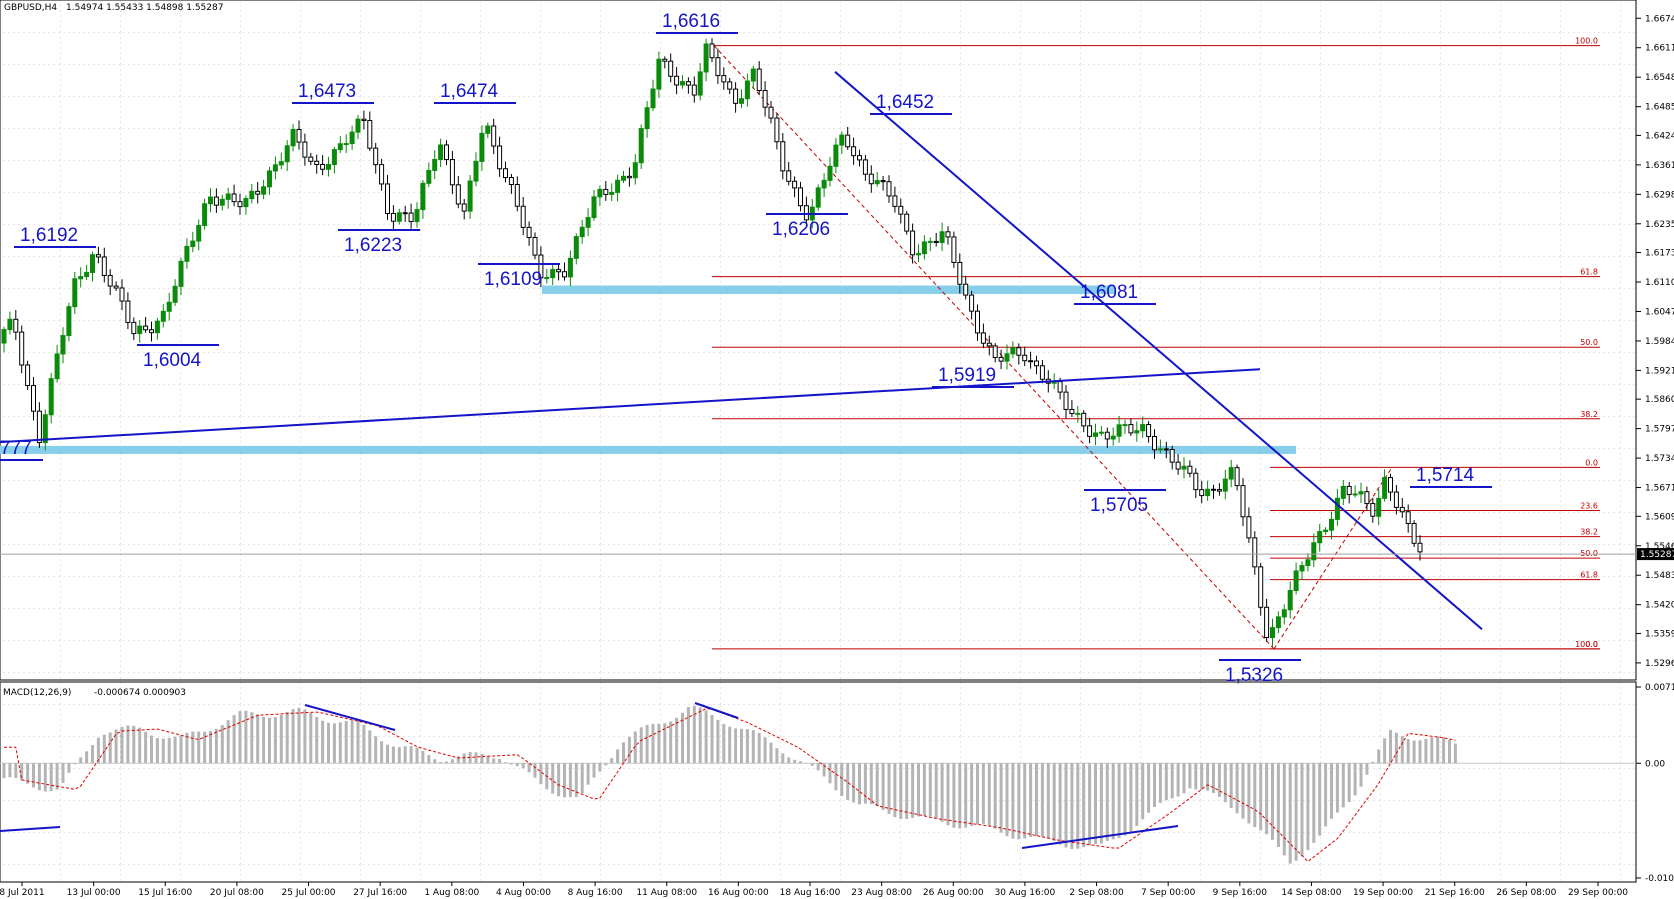 This screenshot has height=899, width=1674. I want to click on time-tick-label: 7 Sep 00:00, so click(1168, 893).